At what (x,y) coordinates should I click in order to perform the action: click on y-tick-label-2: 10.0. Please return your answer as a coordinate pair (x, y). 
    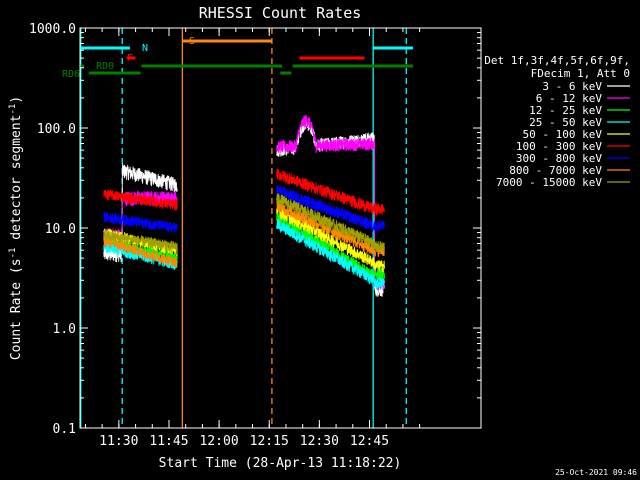
    Looking at the image, I should click on (60, 229).